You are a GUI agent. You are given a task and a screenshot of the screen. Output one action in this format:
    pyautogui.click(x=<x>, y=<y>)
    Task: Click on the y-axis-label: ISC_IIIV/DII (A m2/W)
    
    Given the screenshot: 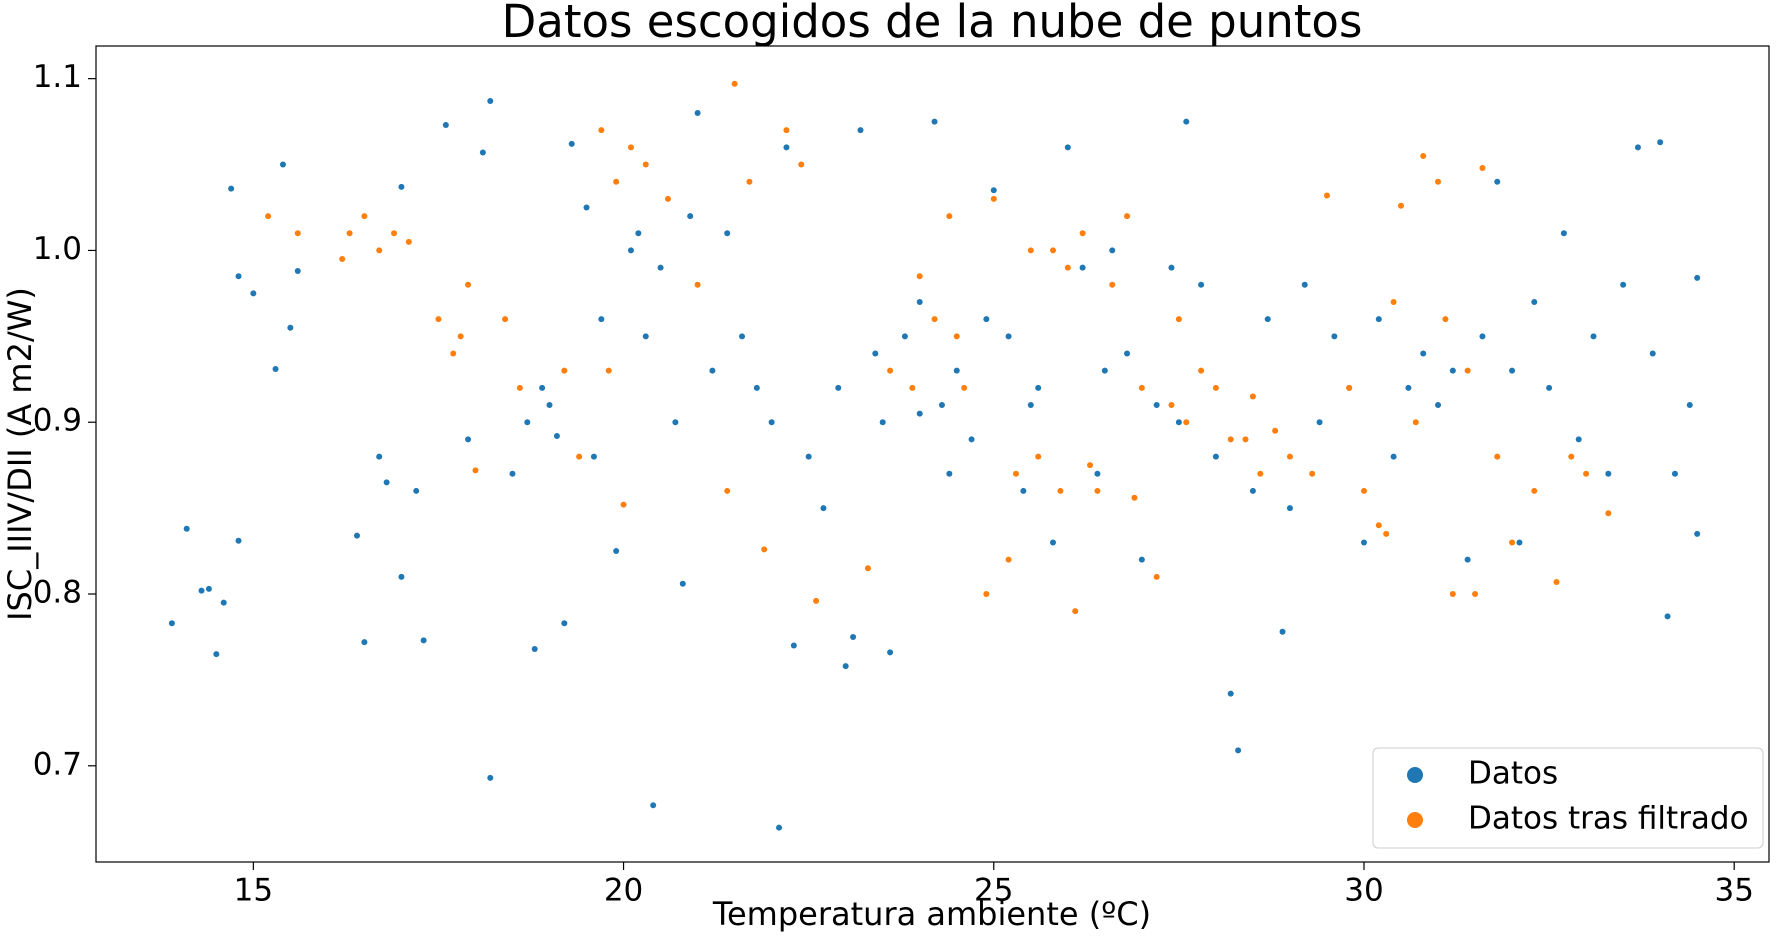 What is the action you would take?
    pyautogui.click(x=20, y=454)
    